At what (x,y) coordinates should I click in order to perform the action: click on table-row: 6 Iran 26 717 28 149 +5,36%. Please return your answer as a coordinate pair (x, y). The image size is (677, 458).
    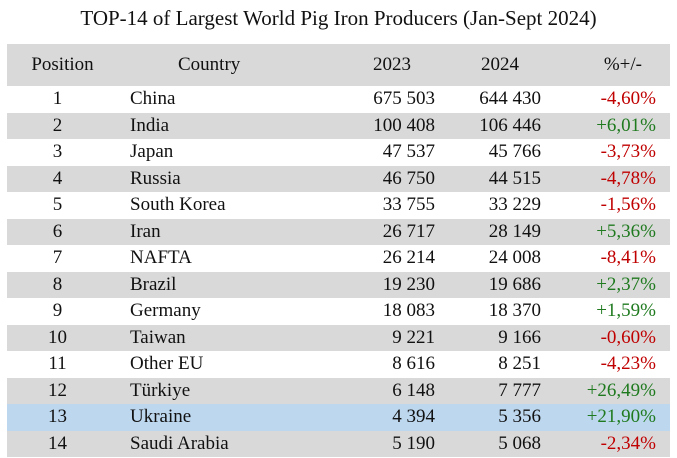
    Looking at the image, I should click on (338, 231).